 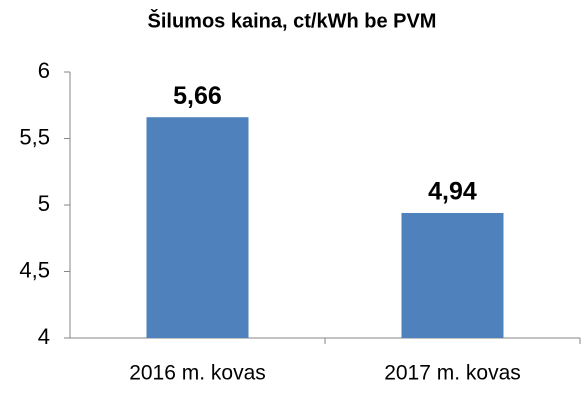 What do you see at coordinates (197, 373) in the screenshot?
I see `x-tick-label: 2016 m. kovas` at bounding box center [197, 373].